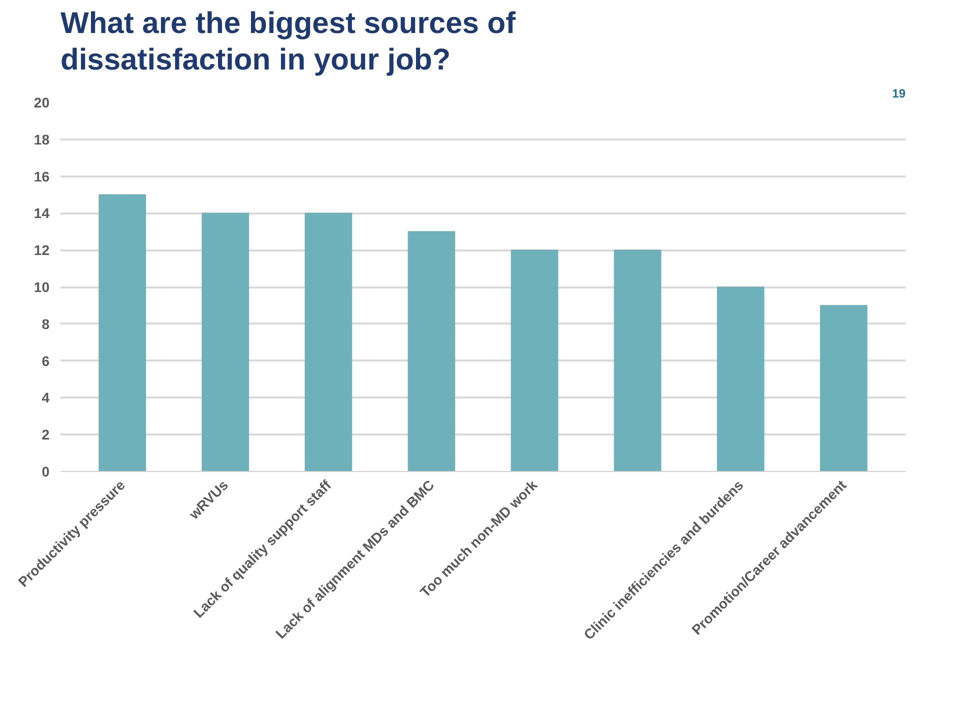 This screenshot has width=965, height=721. Describe the element at coordinates (42, 213) in the screenshot. I see `y-tick-label: 14` at that location.